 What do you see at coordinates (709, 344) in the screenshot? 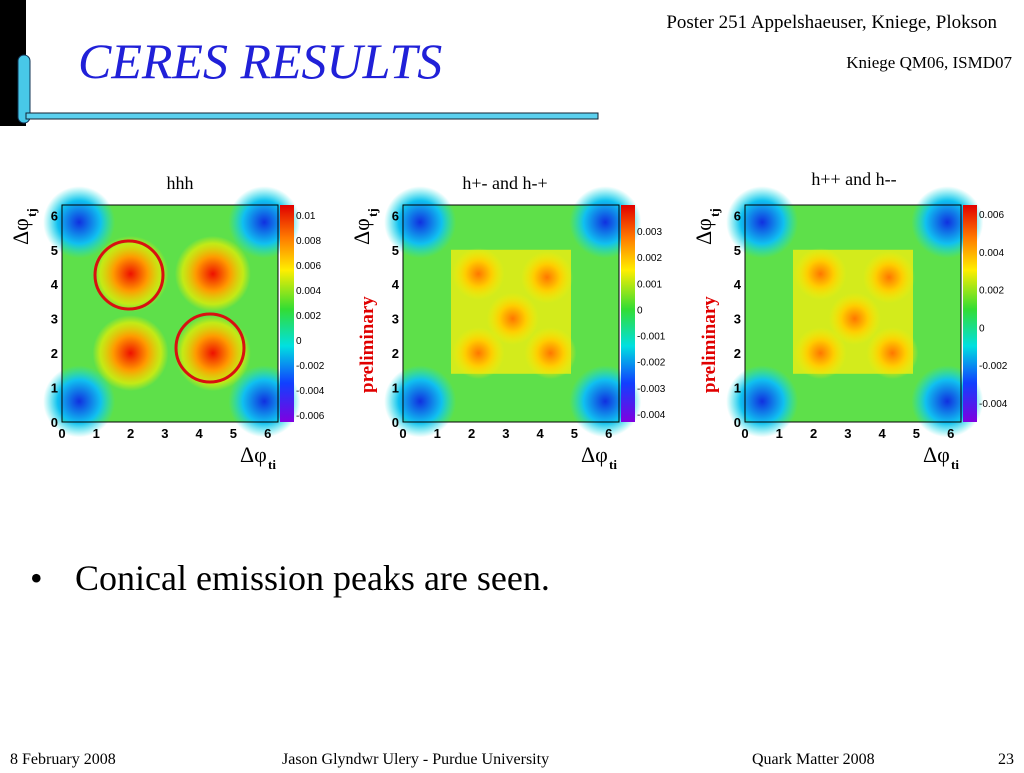
I see `stamp: preliminary` at bounding box center [709, 344].